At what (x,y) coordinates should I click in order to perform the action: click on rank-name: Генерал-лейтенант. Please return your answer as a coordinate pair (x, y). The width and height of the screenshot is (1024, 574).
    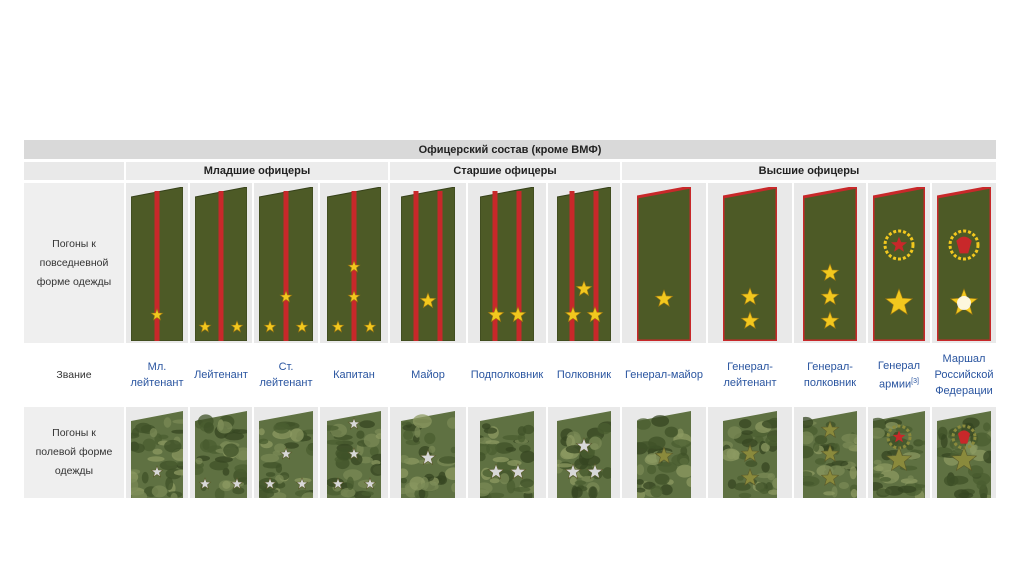
    Looking at the image, I should click on (750, 375).